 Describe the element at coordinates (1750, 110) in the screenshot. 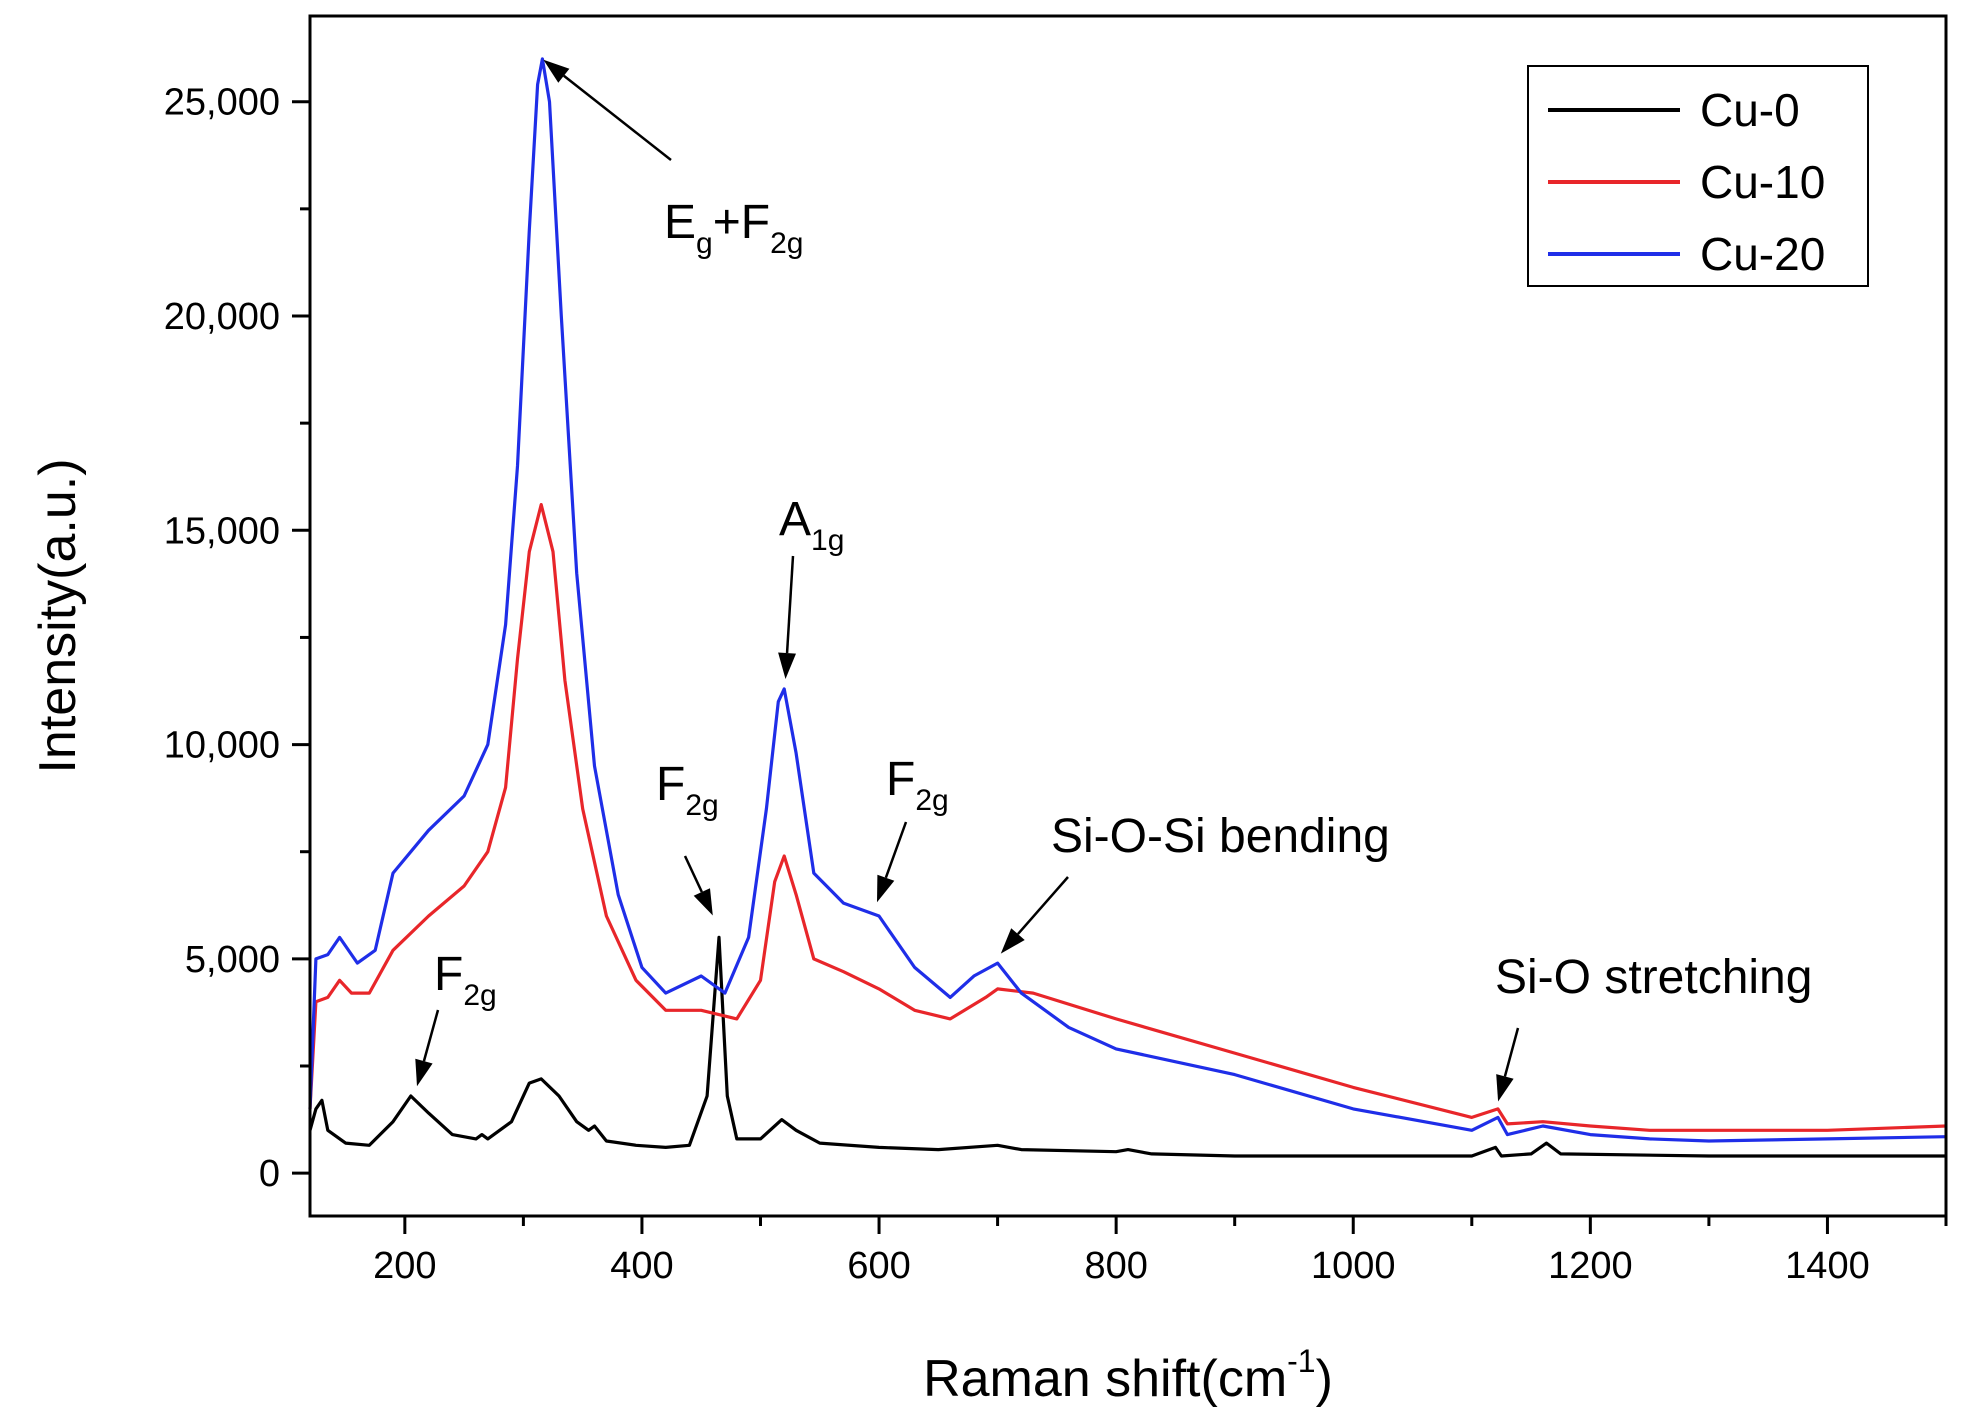

I see `legend-label-cu-0: Cu-0` at that location.